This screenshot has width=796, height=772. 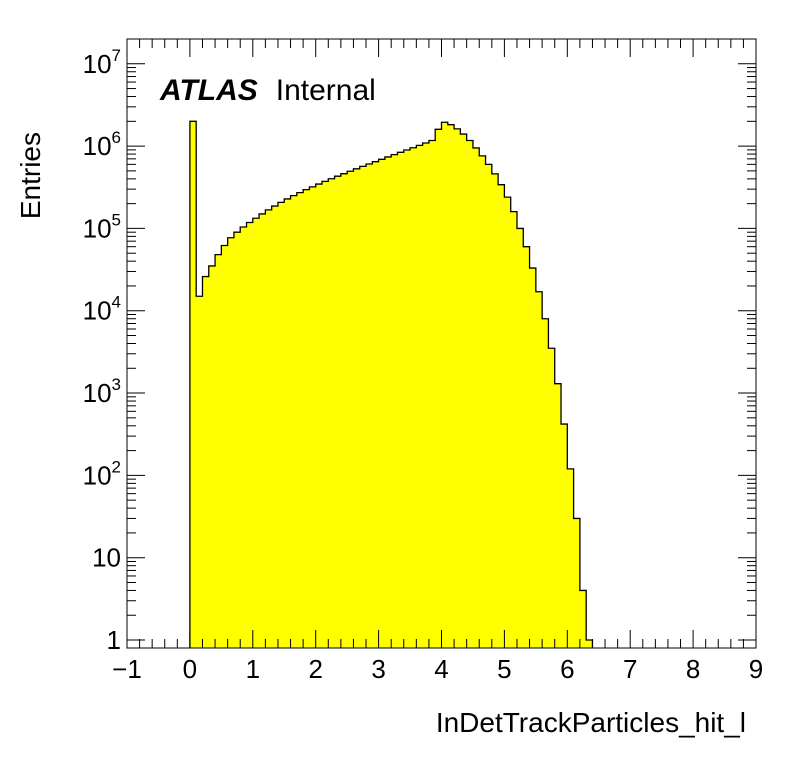 What do you see at coordinates (102, 350) in the screenshot?
I see `y-tick-labels: 1 10 10² 10³ 10⁴ 10⁵ 10⁶ 10⁷` at bounding box center [102, 350].